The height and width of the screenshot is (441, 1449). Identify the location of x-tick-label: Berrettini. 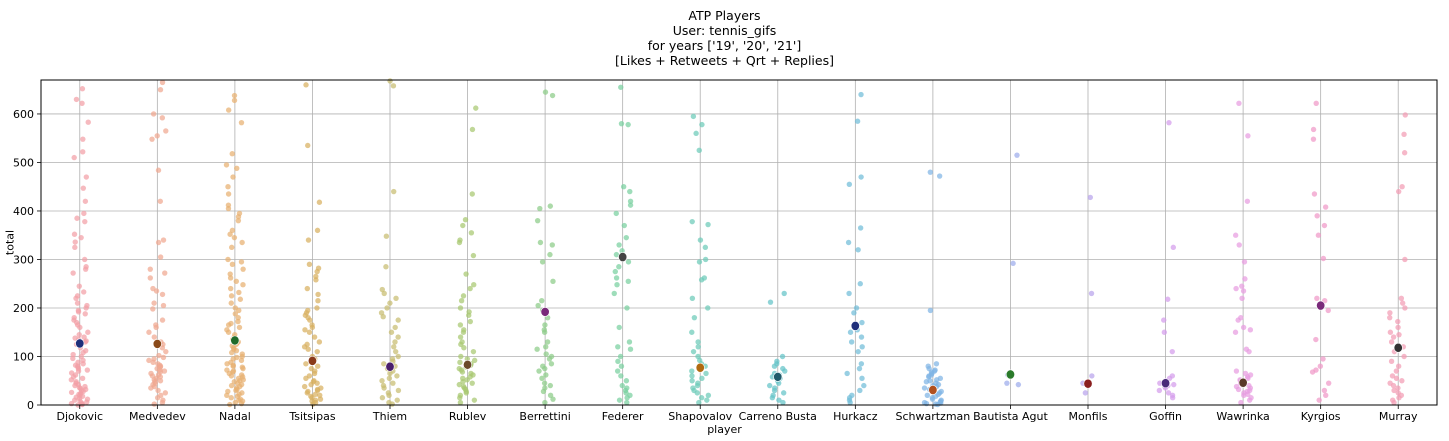
(544, 416).